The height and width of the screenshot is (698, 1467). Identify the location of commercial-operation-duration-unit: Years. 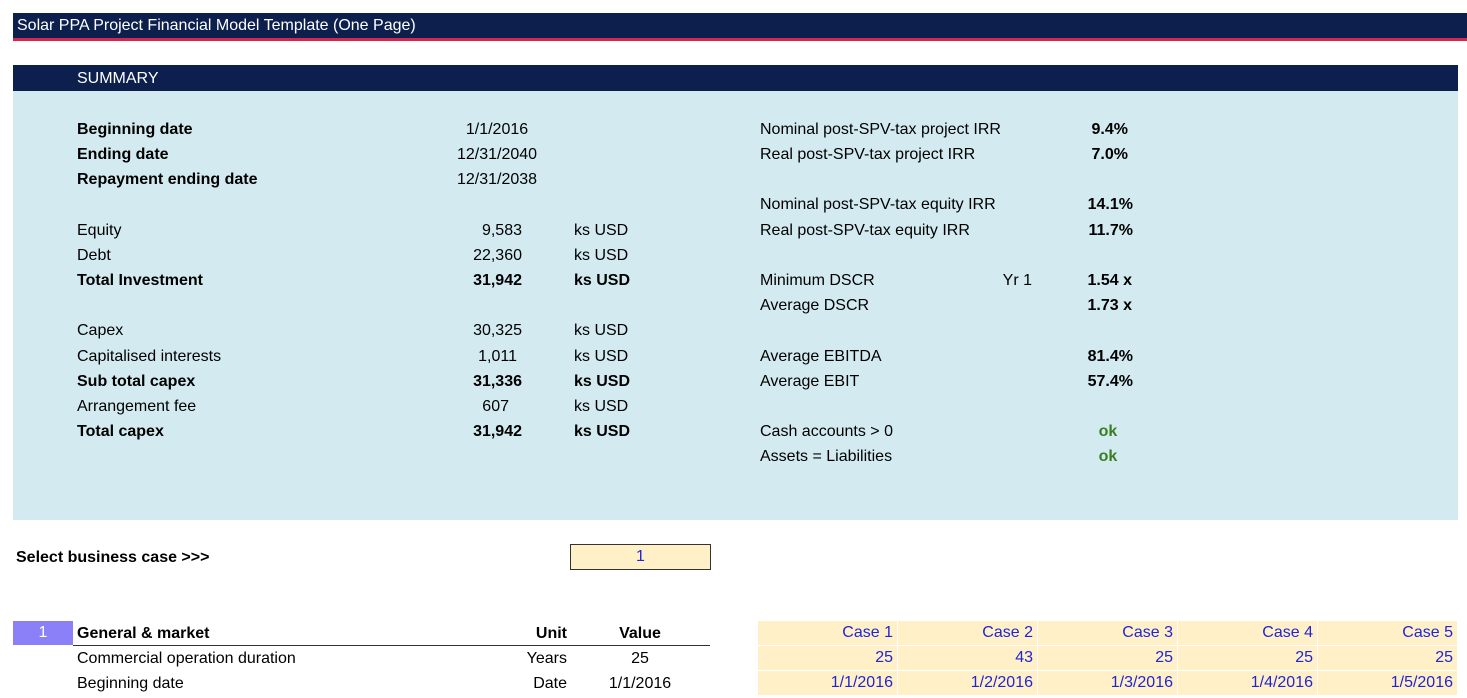
(546, 658).